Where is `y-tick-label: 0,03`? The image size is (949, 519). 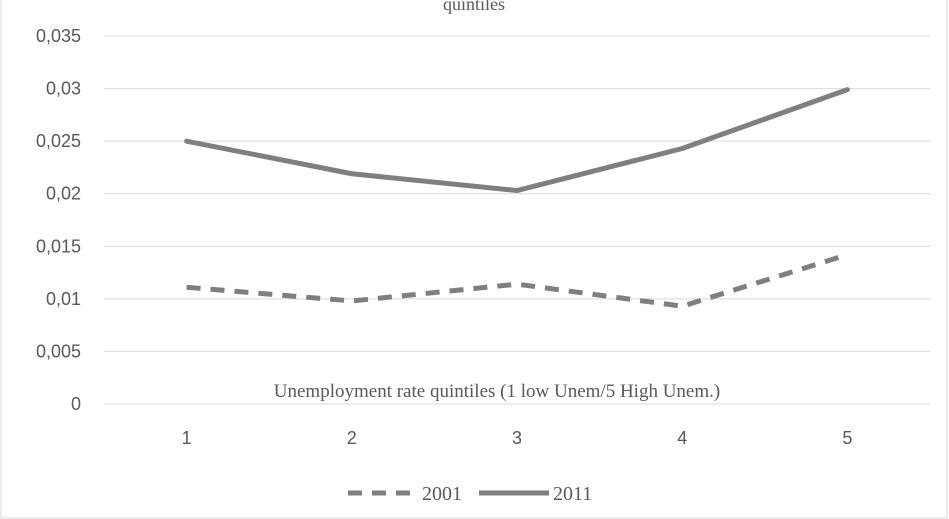
y-tick-label: 0,03 is located at coordinates (63, 89).